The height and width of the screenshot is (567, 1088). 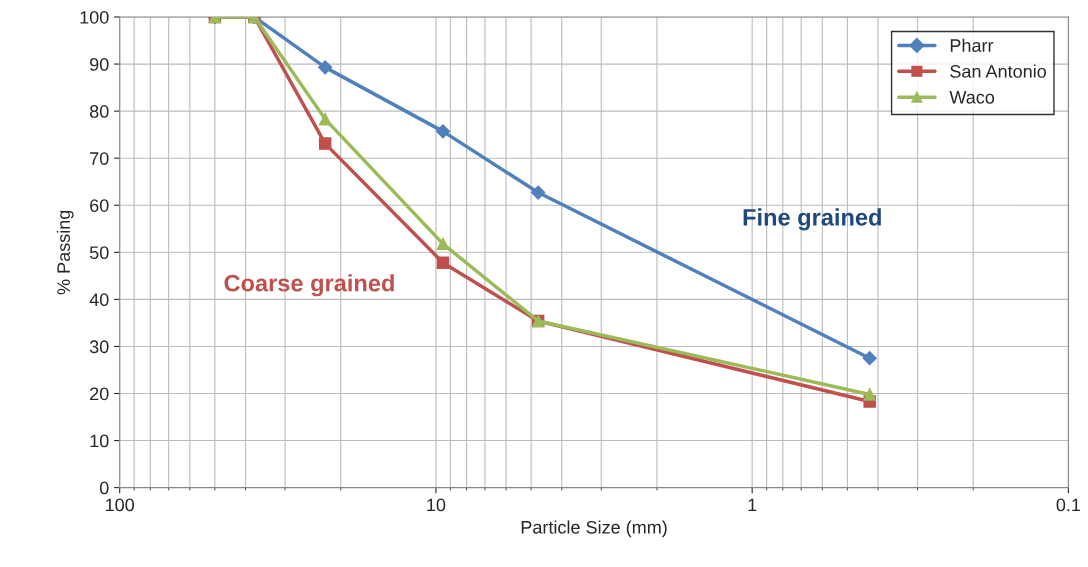 I want to click on legend-label: Waco, so click(x=972, y=97).